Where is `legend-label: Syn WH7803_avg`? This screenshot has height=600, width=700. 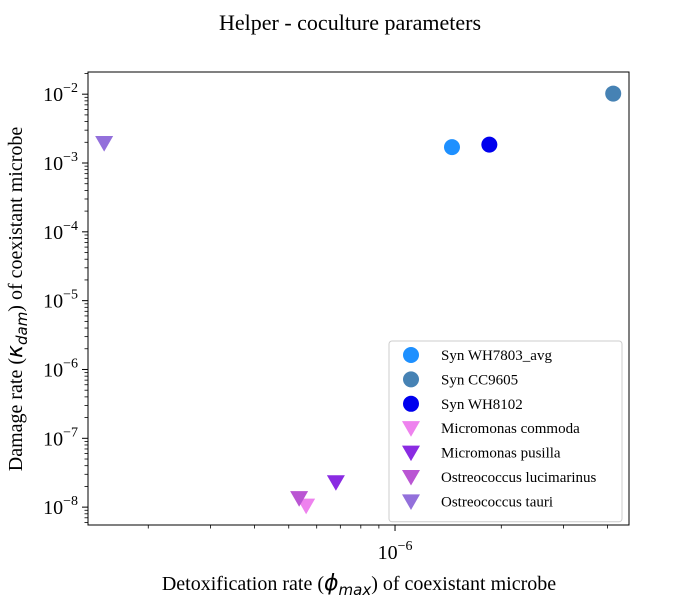
legend-label: Syn WH7803_avg is located at coordinates (496, 356).